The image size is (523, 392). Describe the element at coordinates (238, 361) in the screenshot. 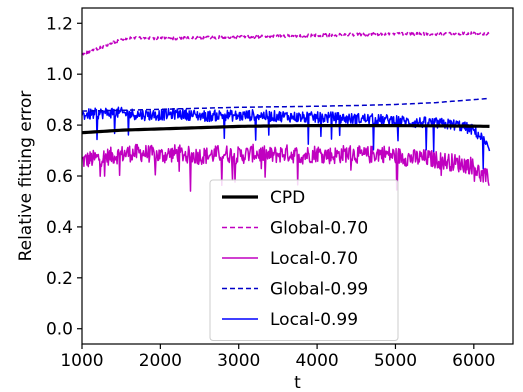

I see `x-tick-label: 3000` at that location.